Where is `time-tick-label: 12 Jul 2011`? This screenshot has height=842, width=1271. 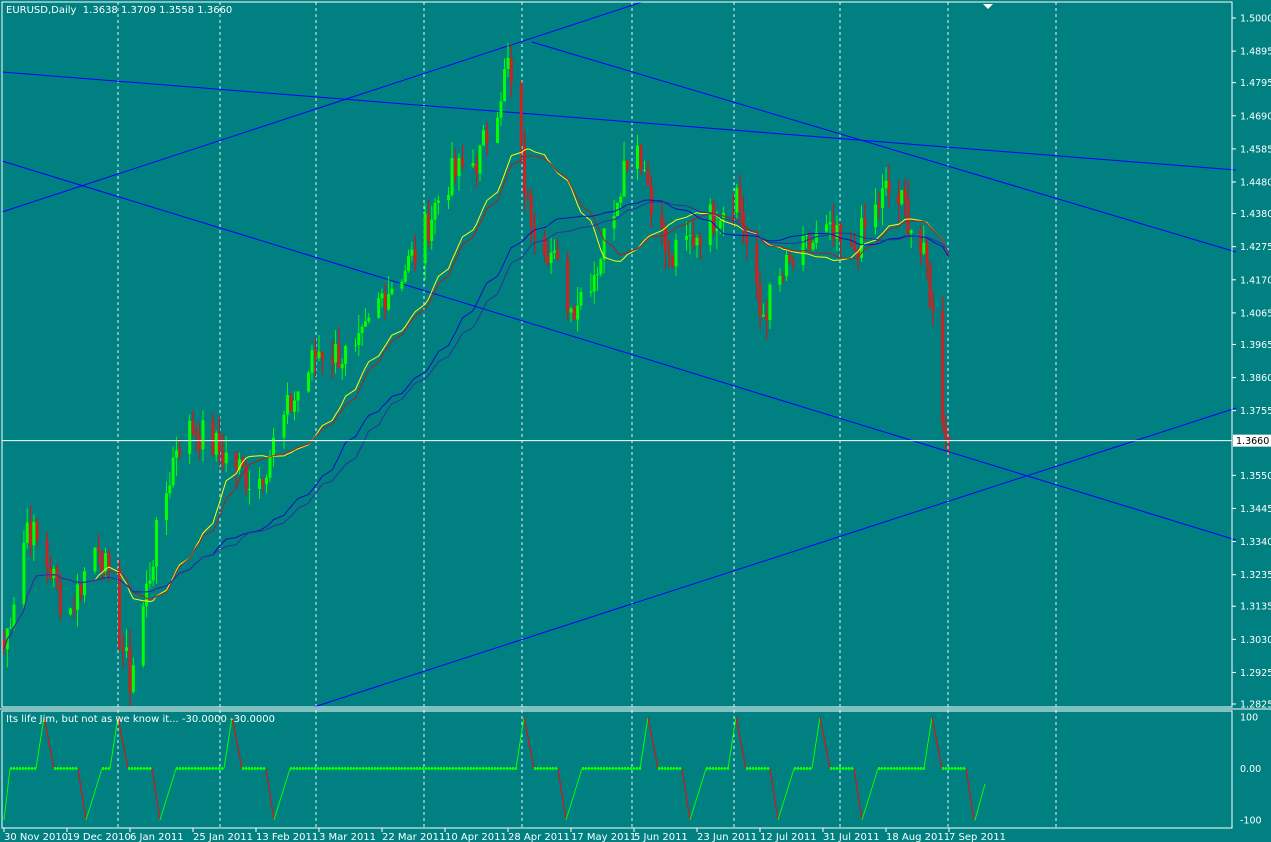
time-tick-label: 12 Jul 2011 is located at coordinates (788, 837).